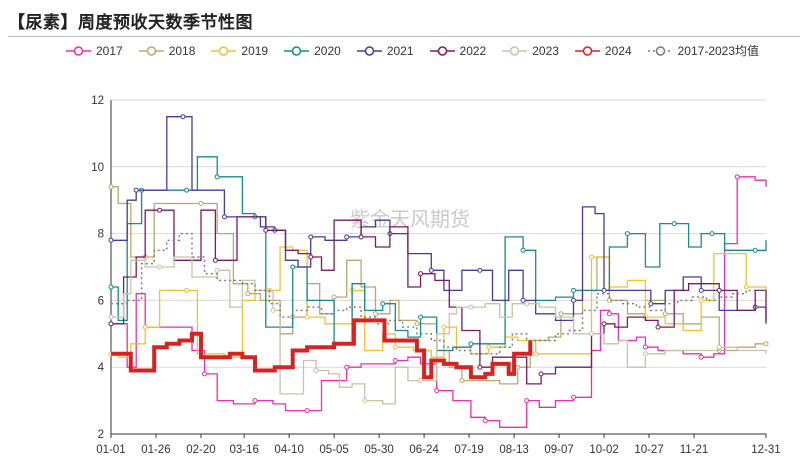 Image resolution: width=808 pixels, height=460 pixels. I want to click on legend-item-2022: 2022, so click(457, 50).